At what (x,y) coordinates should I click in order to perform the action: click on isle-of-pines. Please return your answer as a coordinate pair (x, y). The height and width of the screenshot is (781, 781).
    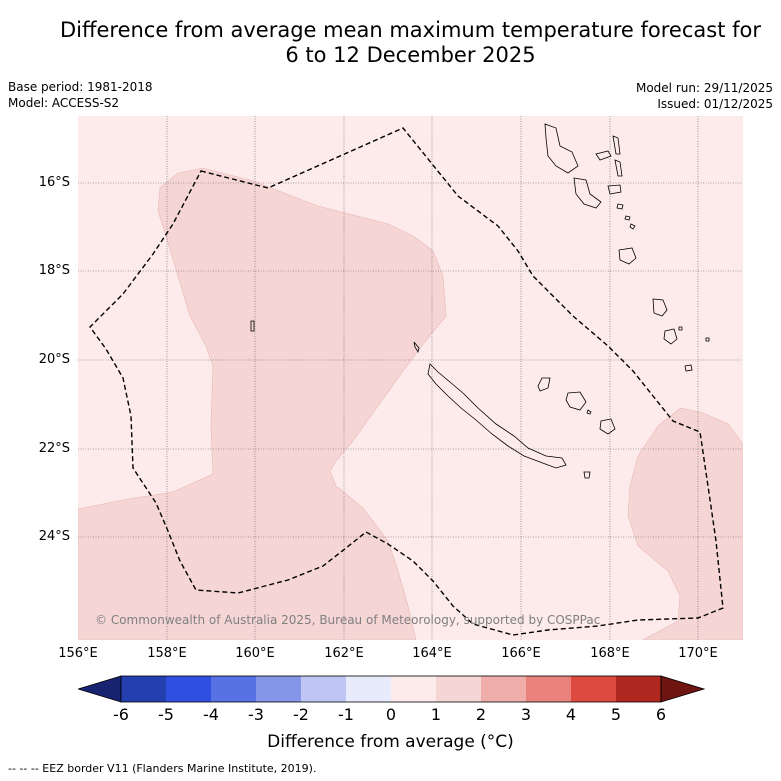
    Looking at the image, I should click on (587, 475).